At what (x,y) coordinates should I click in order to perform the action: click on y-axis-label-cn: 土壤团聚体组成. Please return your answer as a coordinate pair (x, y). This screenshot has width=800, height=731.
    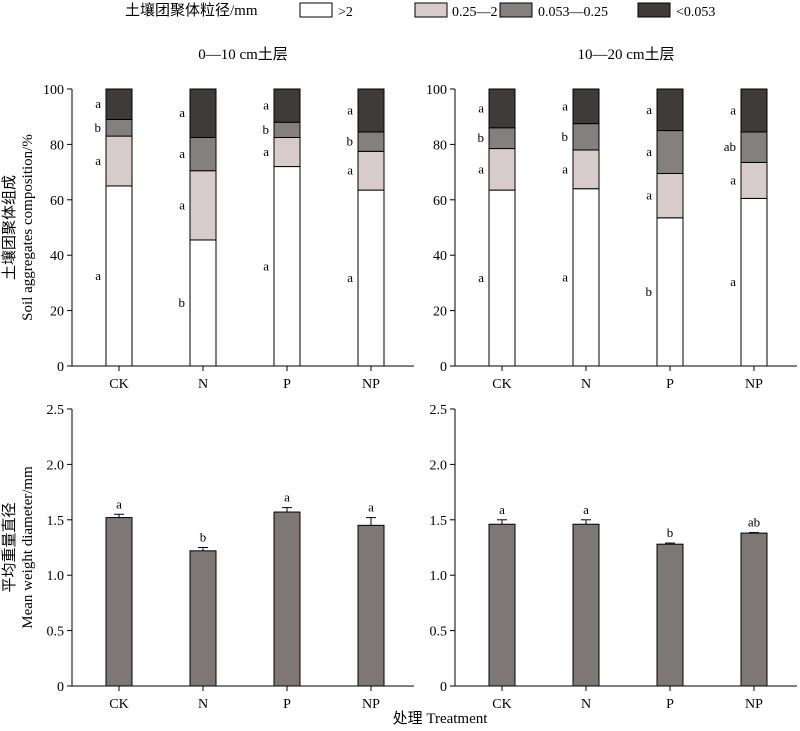
    Looking at the image, I should click on (9, 227).